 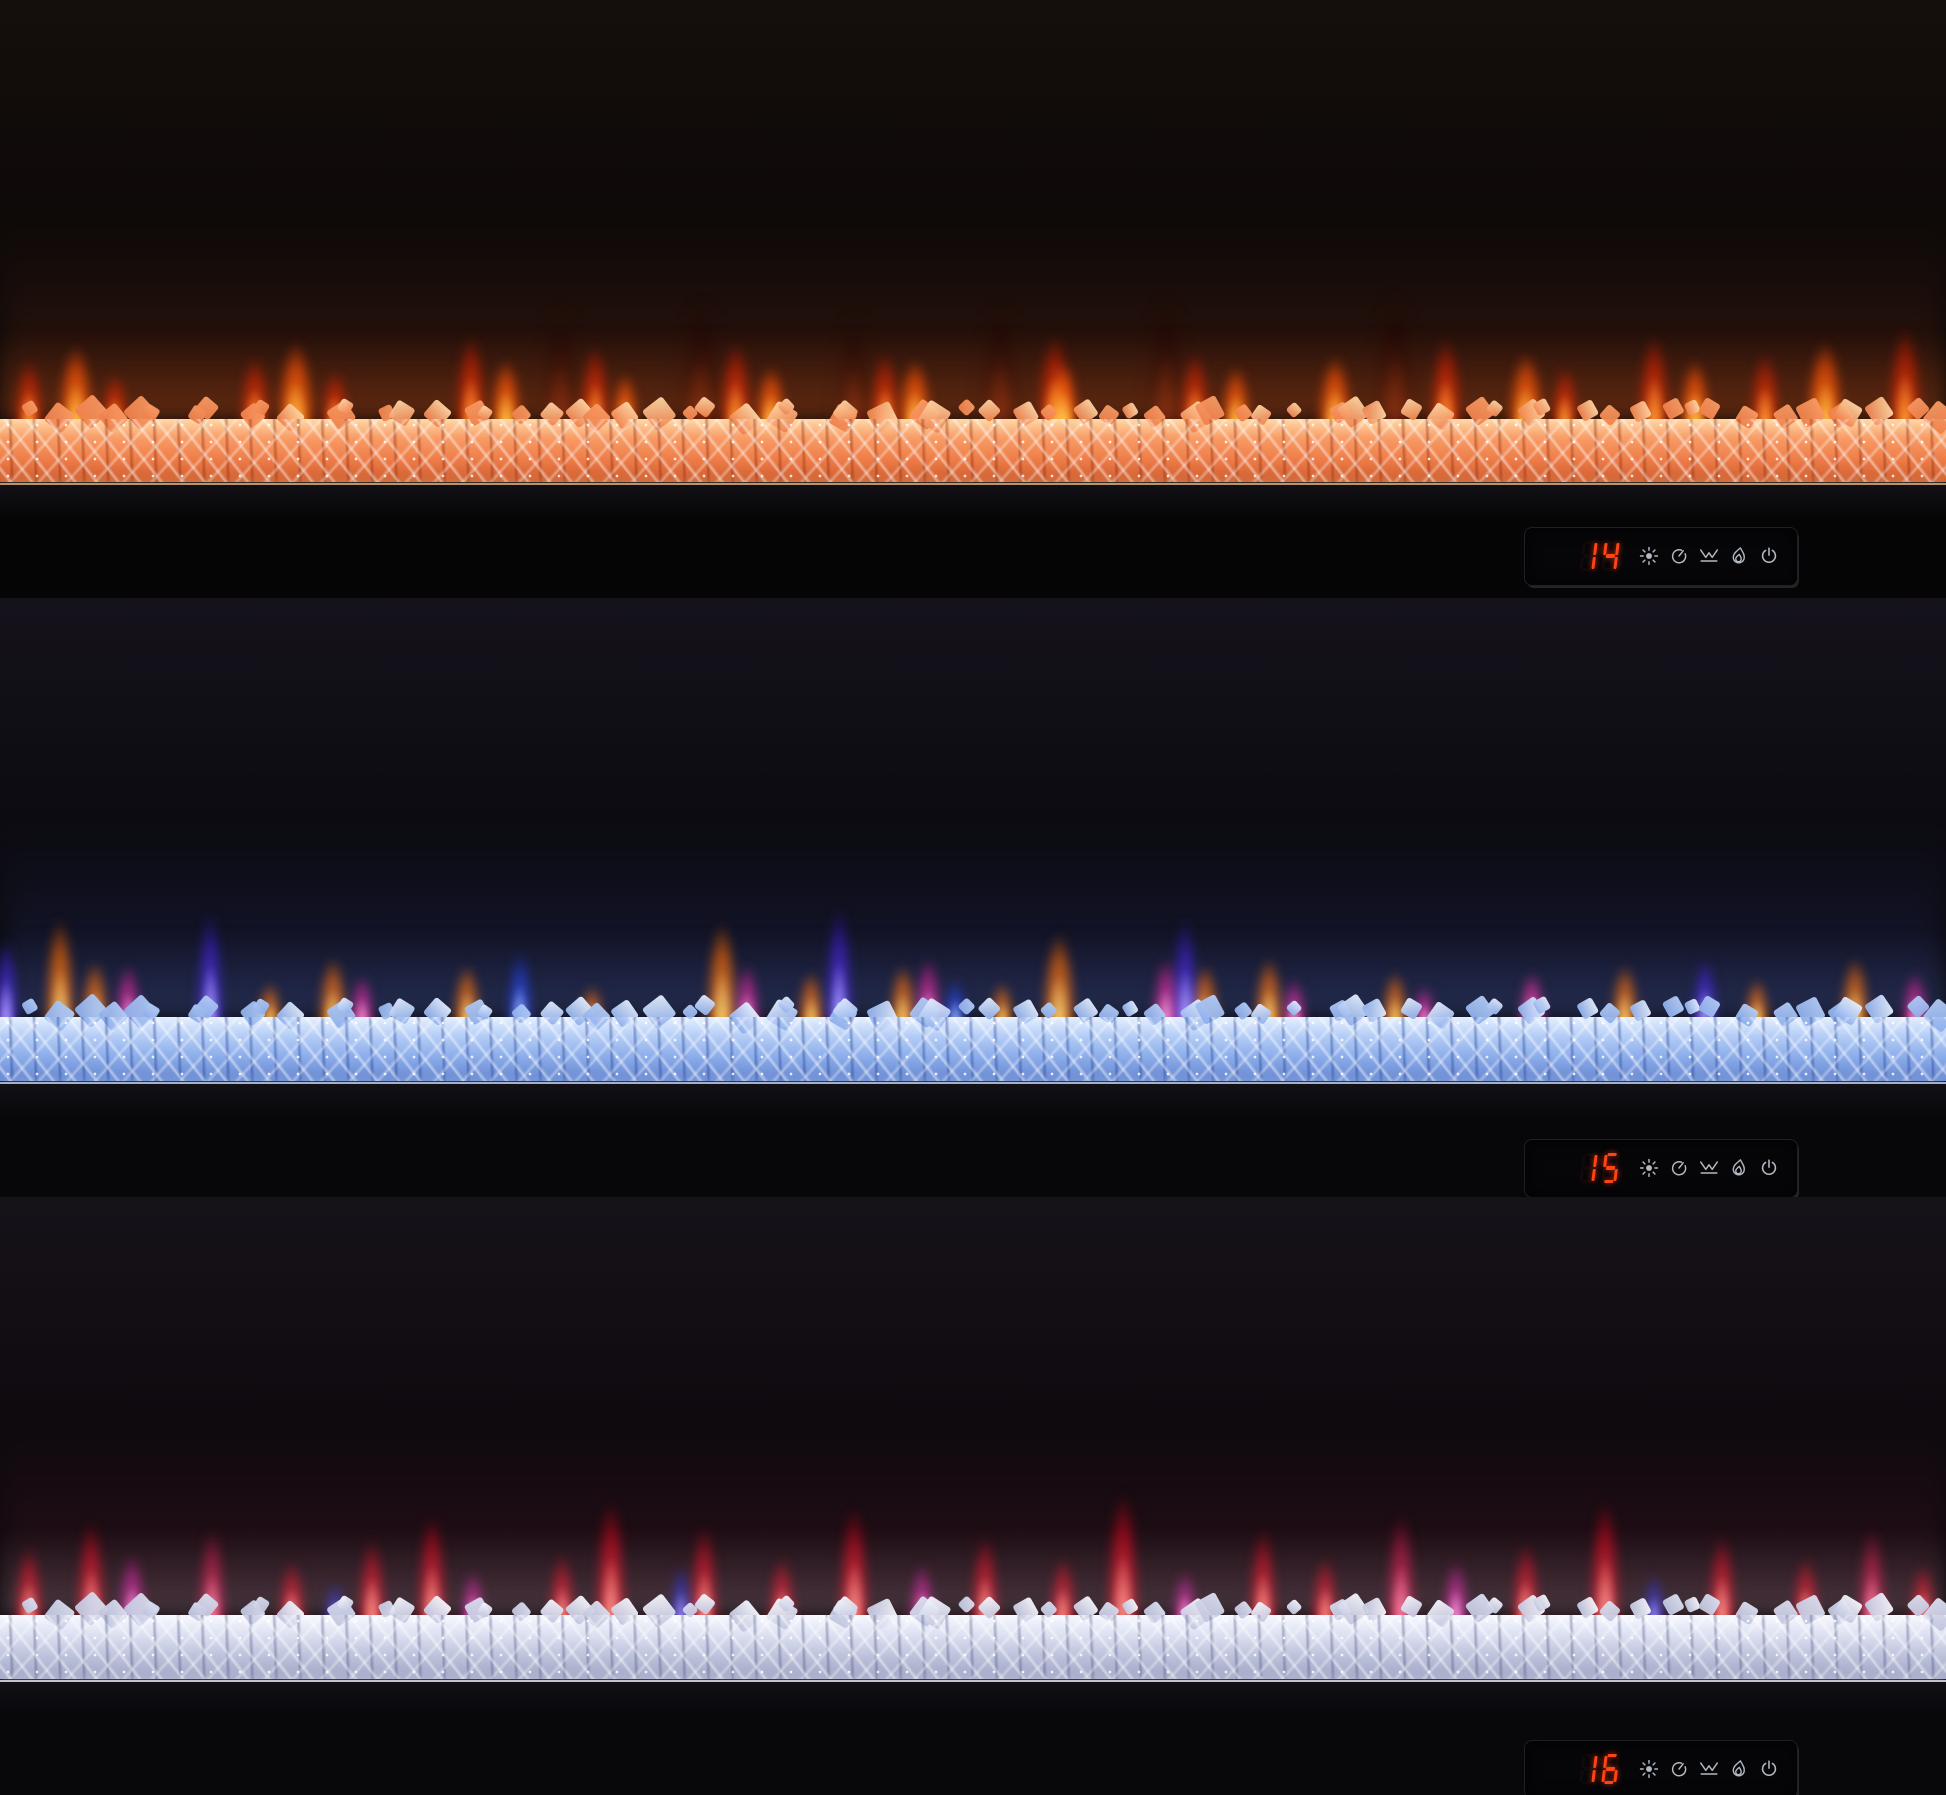 I want to click on control-panel: 14, so click(x=1661, y=556).